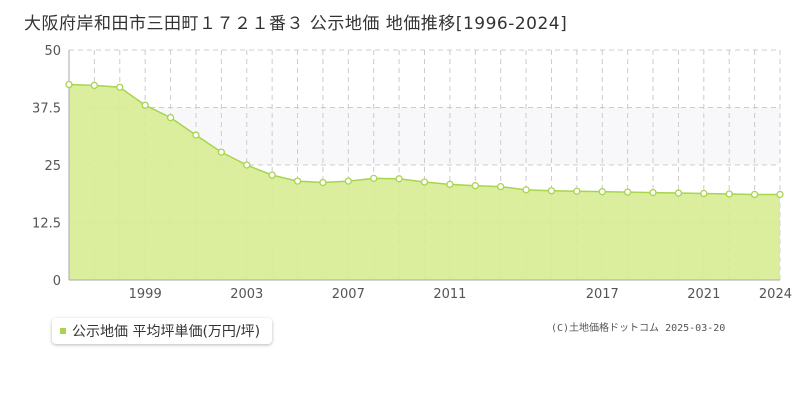  What do you see at coordinates (145, 294) in the screenshot?
I see `x-tick-label: 1999` at bounding box center [145, 294].